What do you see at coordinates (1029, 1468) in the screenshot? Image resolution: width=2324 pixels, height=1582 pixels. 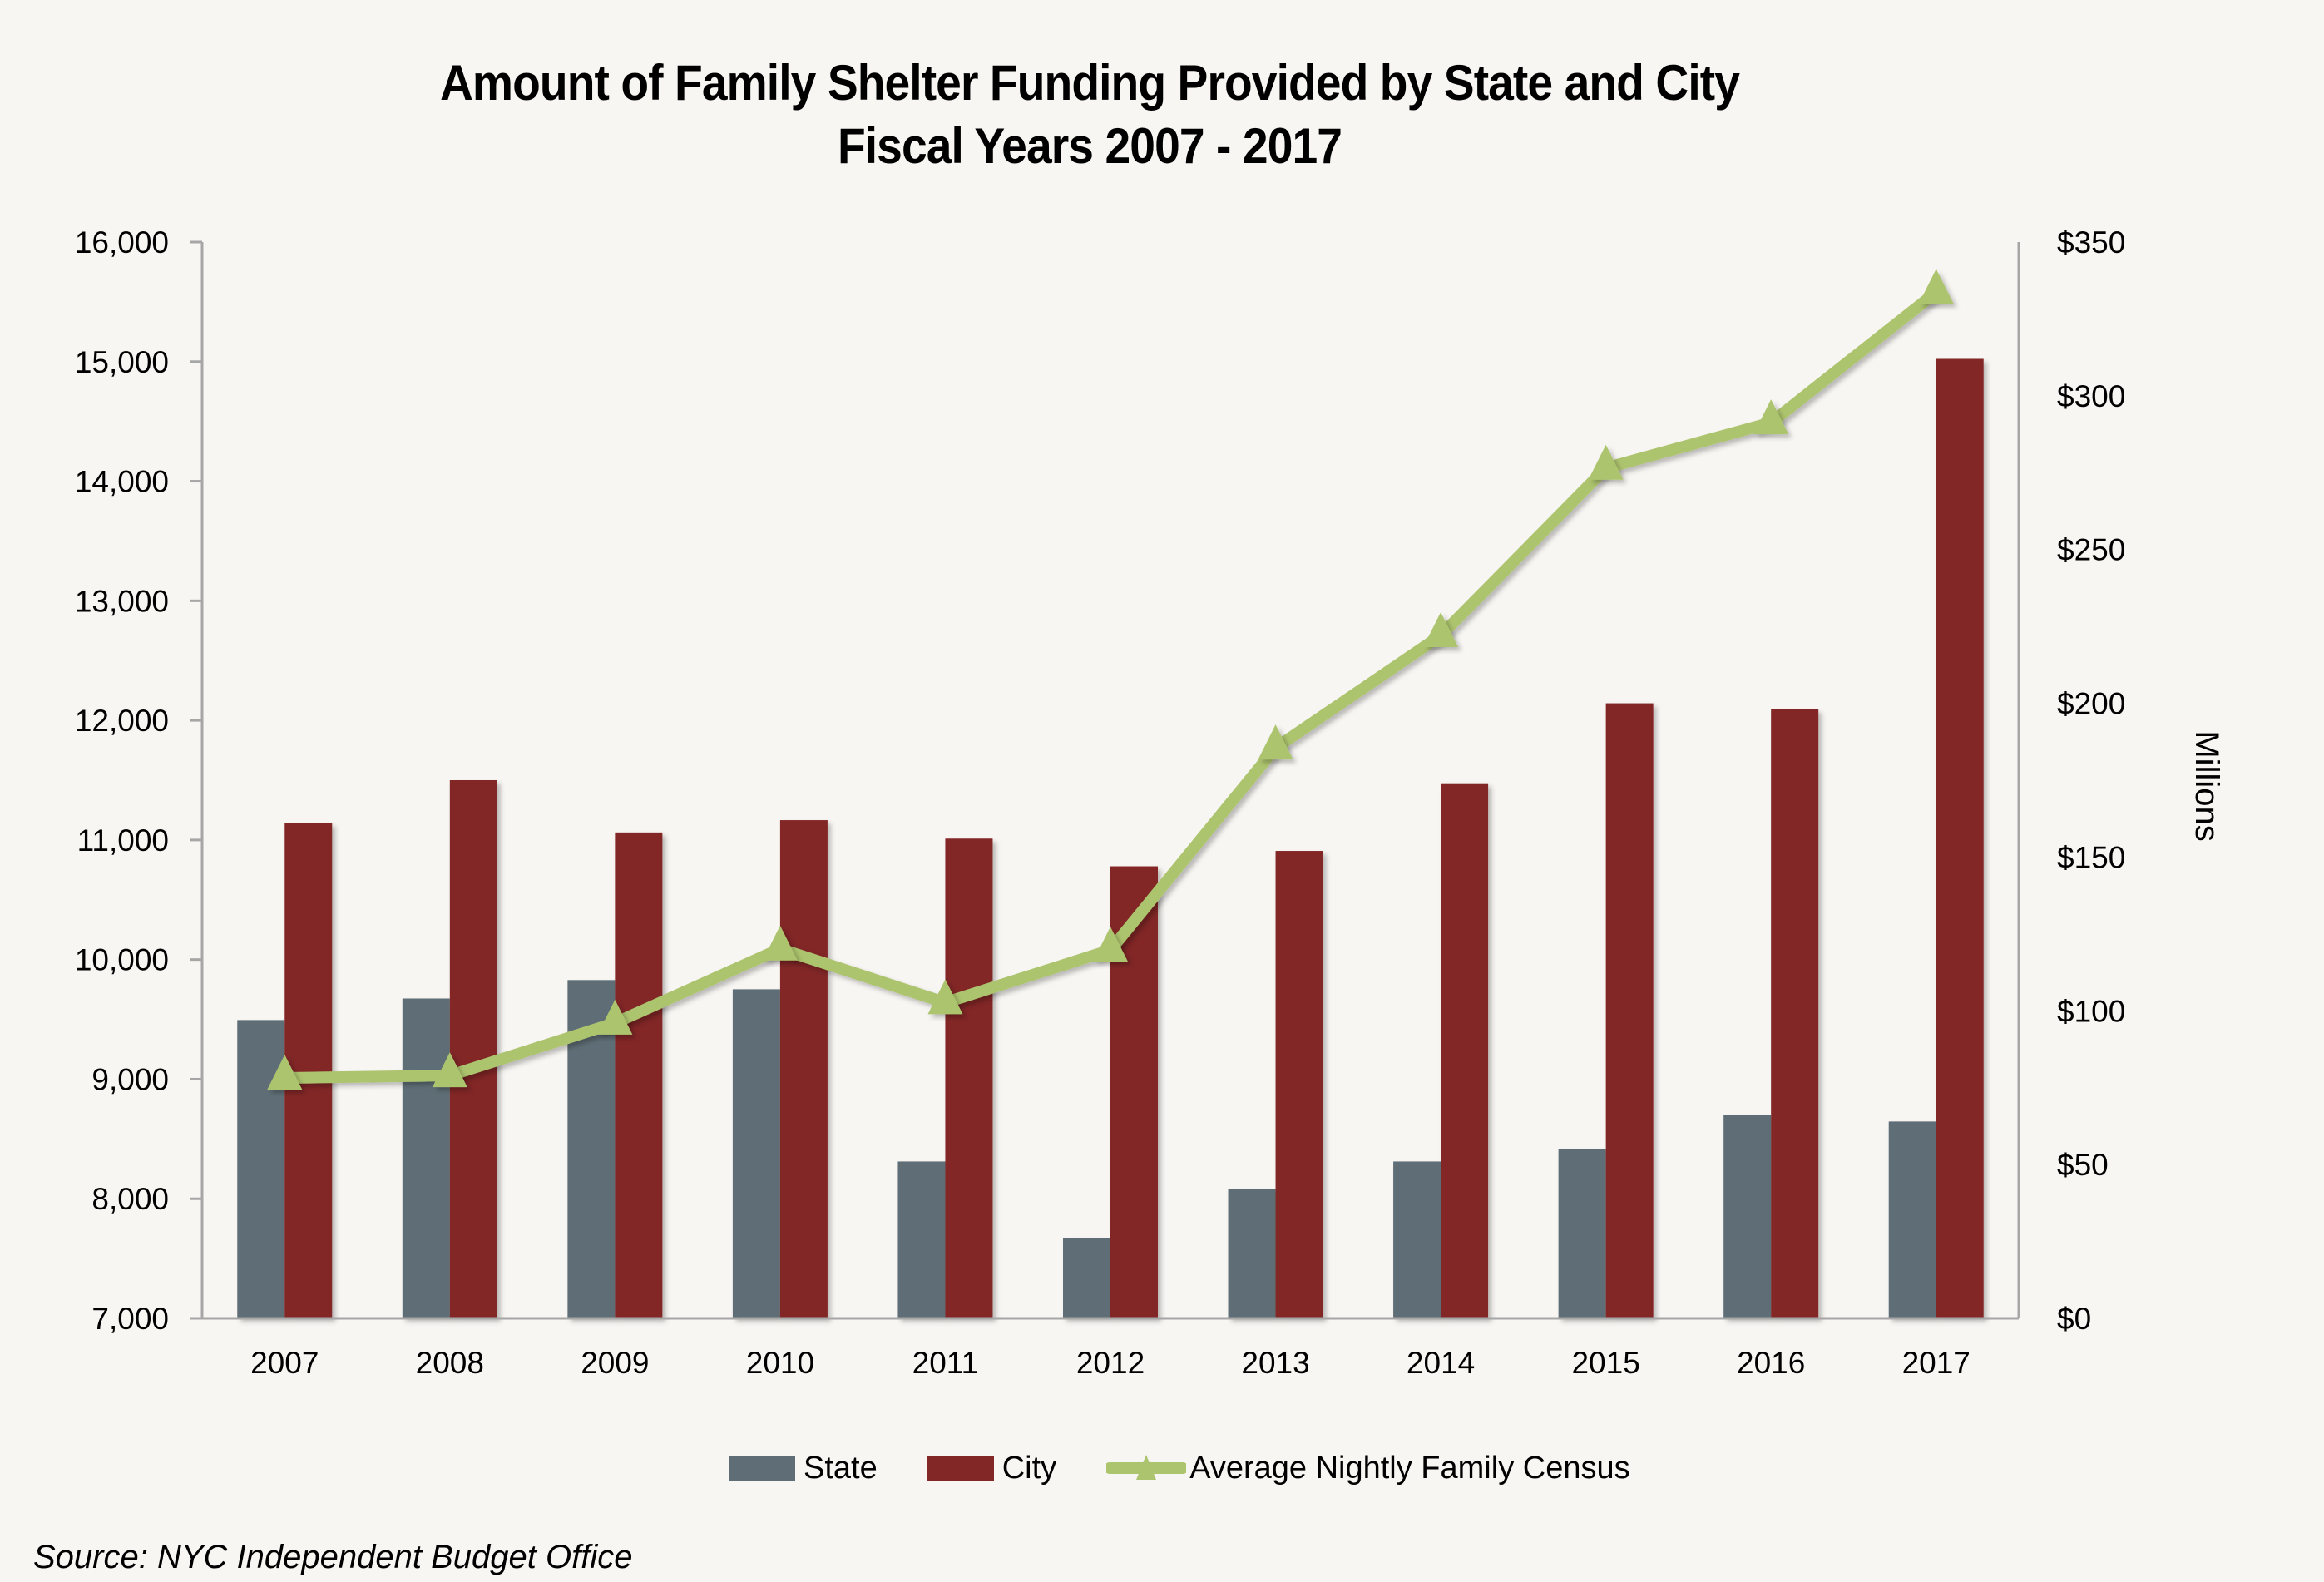 I see `legend-label-city: City` at bounding box center [1029, 1468].